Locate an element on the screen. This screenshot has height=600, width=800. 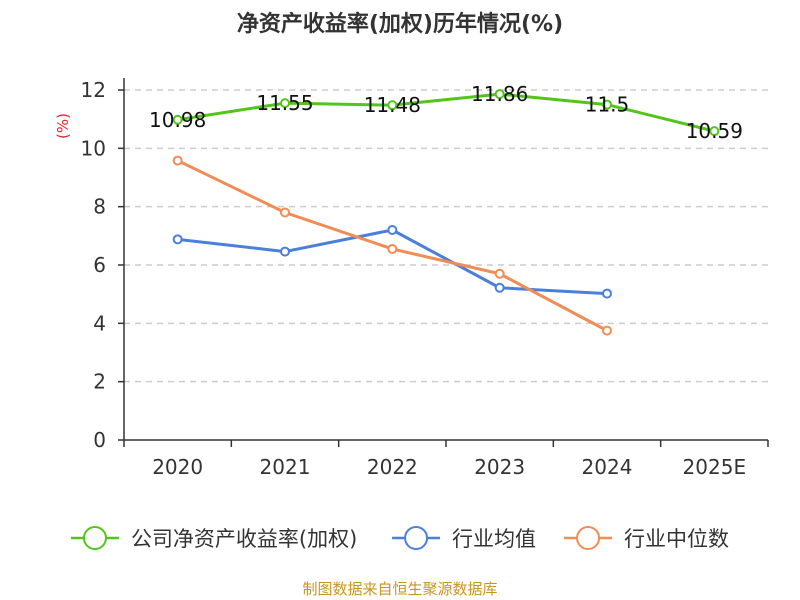
y-tick-label: 8 is located at coordinates (99, 207).